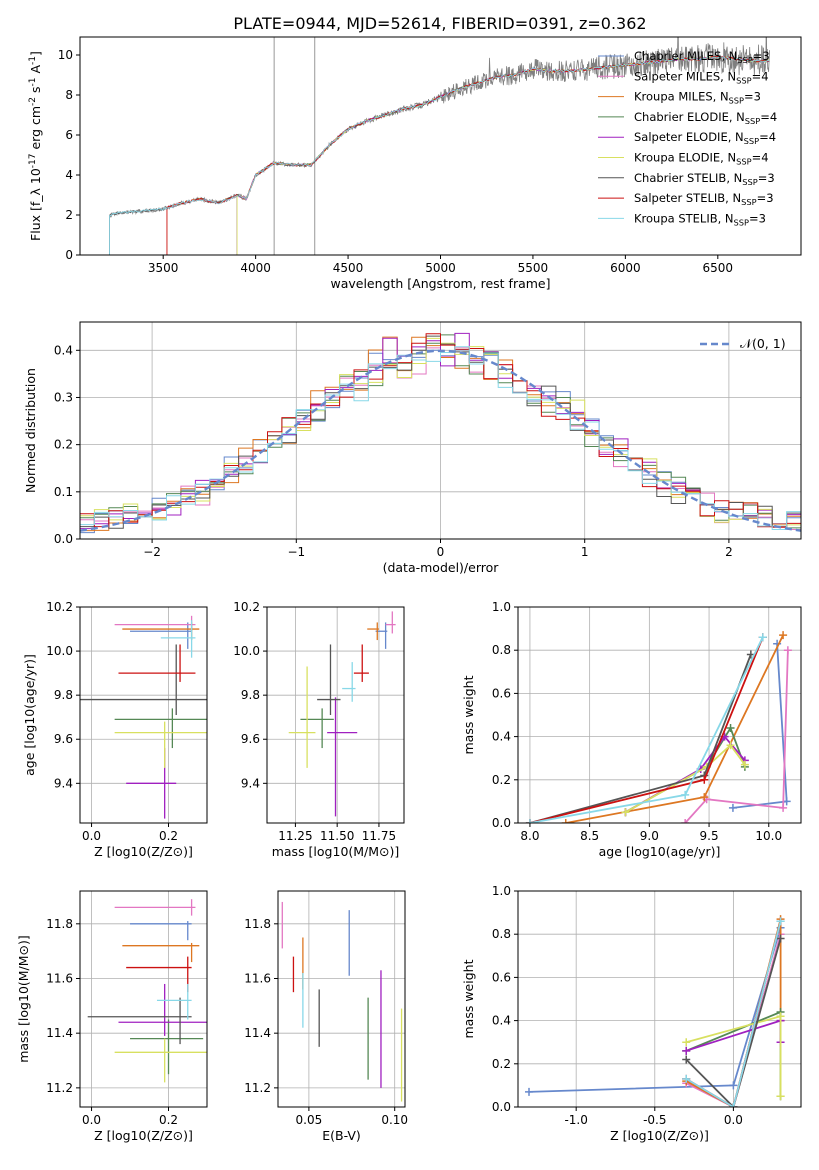  Describe the element at coordinates (379, 836) in the screenshot. I see `x-tick-label: 11.75` at that location.